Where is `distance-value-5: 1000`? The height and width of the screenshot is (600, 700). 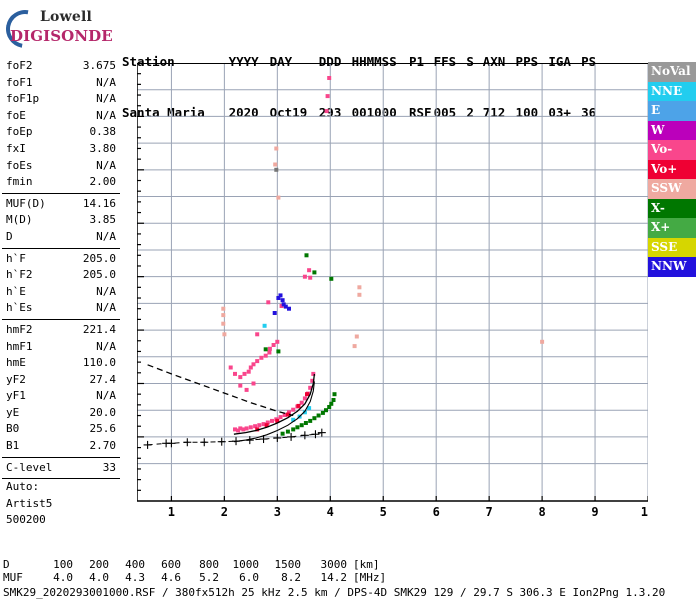
distance-value-5: 1000 is located at coordinates (246, 564).